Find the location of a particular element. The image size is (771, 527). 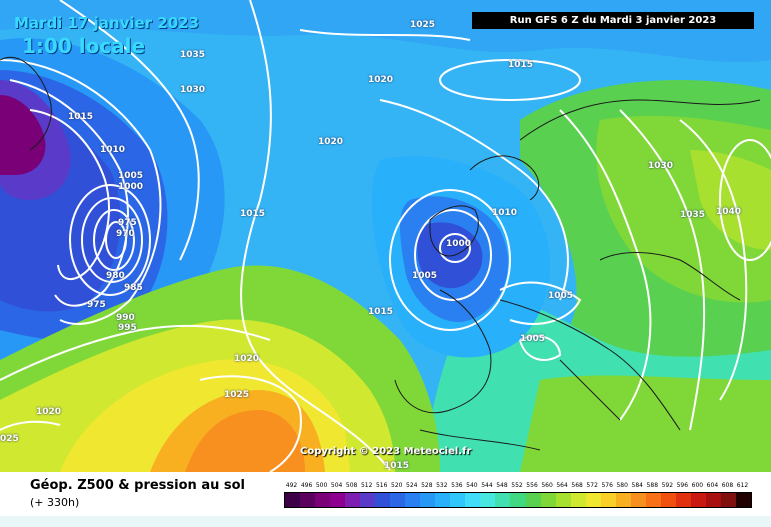

isobar-label: 995 is located at coordinates (127, 328).